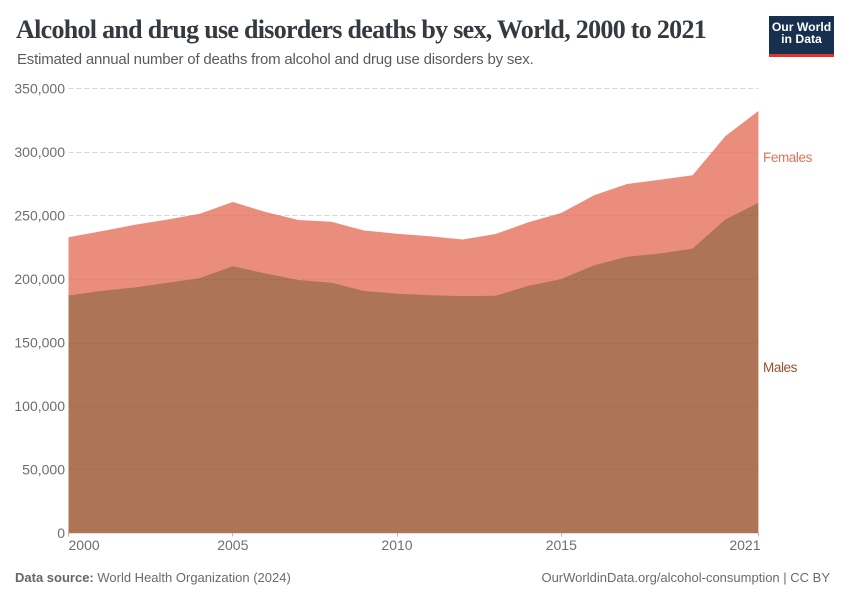  Describe the element at coordinates (39, 279) in the screenshot. I see `svg-text: 200,000` at that location.